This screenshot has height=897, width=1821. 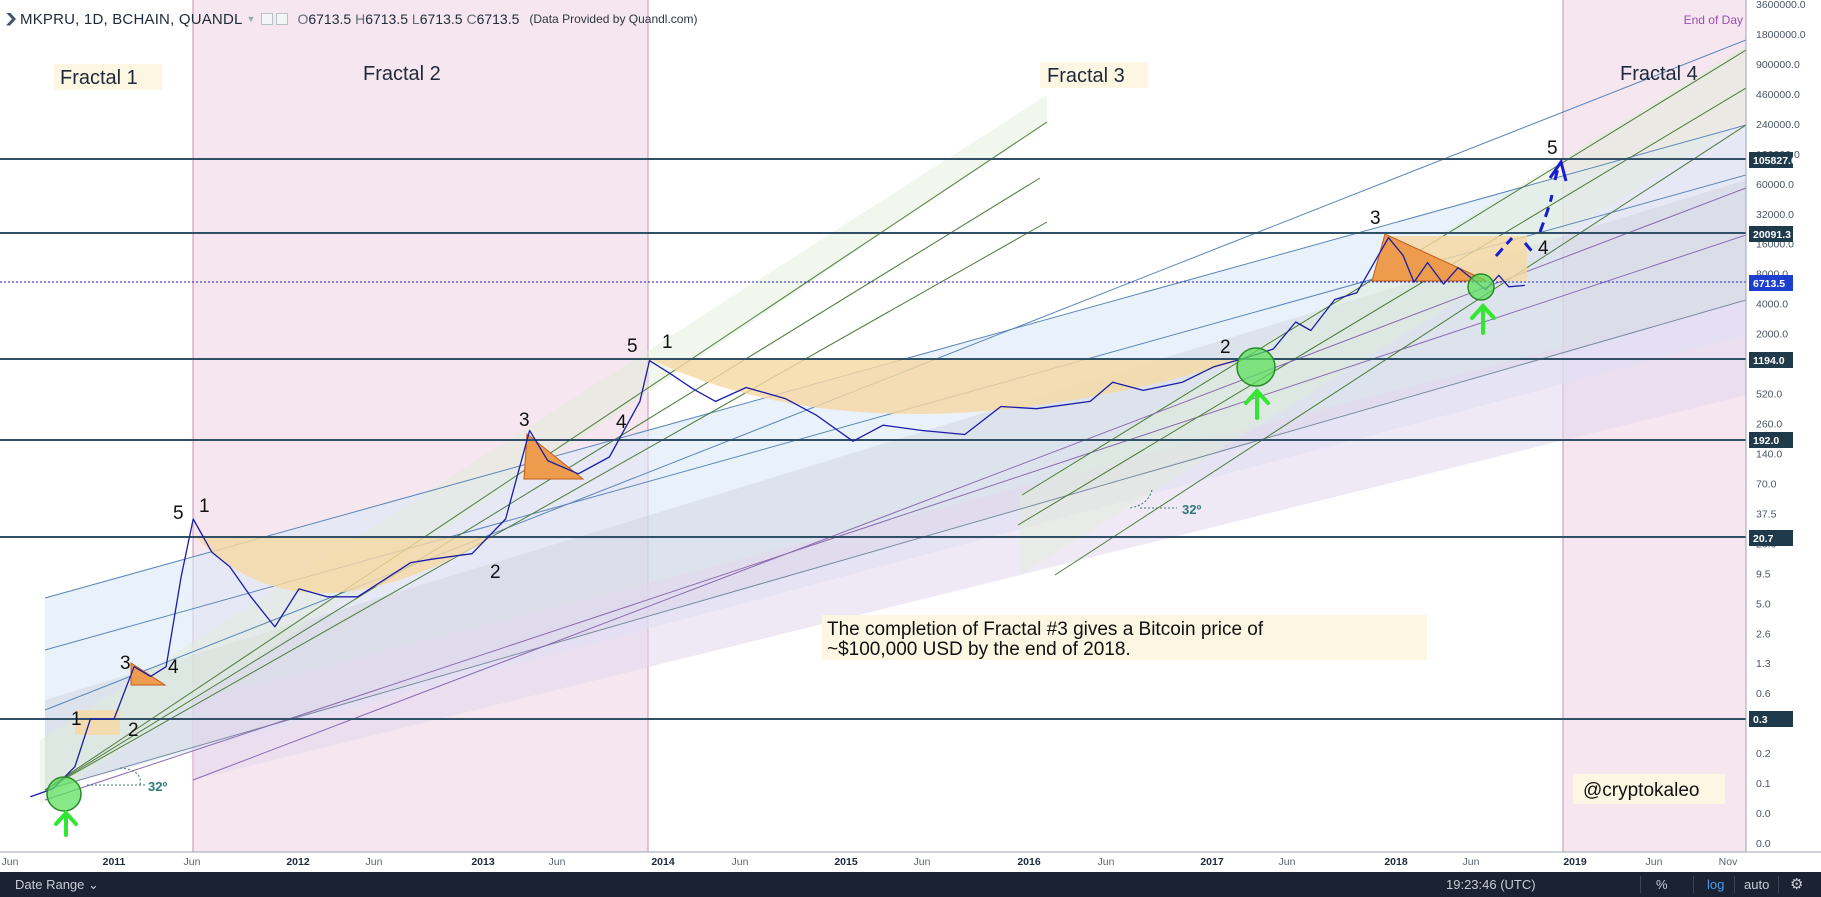 I want to click on bottom-toolbar: Date Range ⌄ 19:23:46 (UTC) % log auto ⚙, so click(x=910, y=884).